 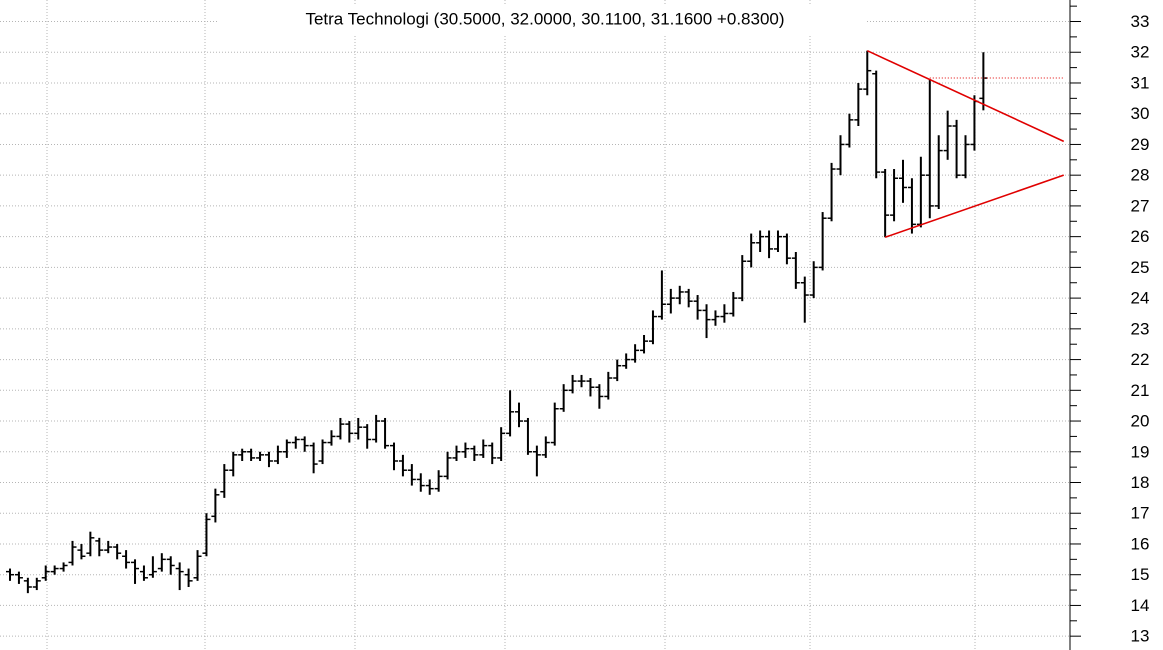 I want to click on y-tick-label: 25, so click(x=1140, y=267).